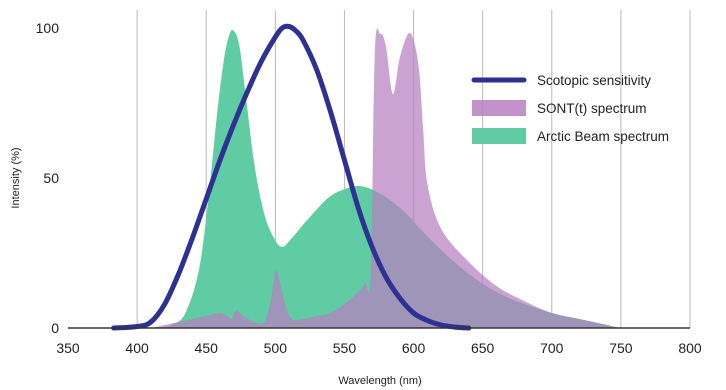  What do you see at coordinates (499, 136) in the screenshot?
I see `legend-swatch-arctic-beam-spectrum` at bounding box center [499, 136].